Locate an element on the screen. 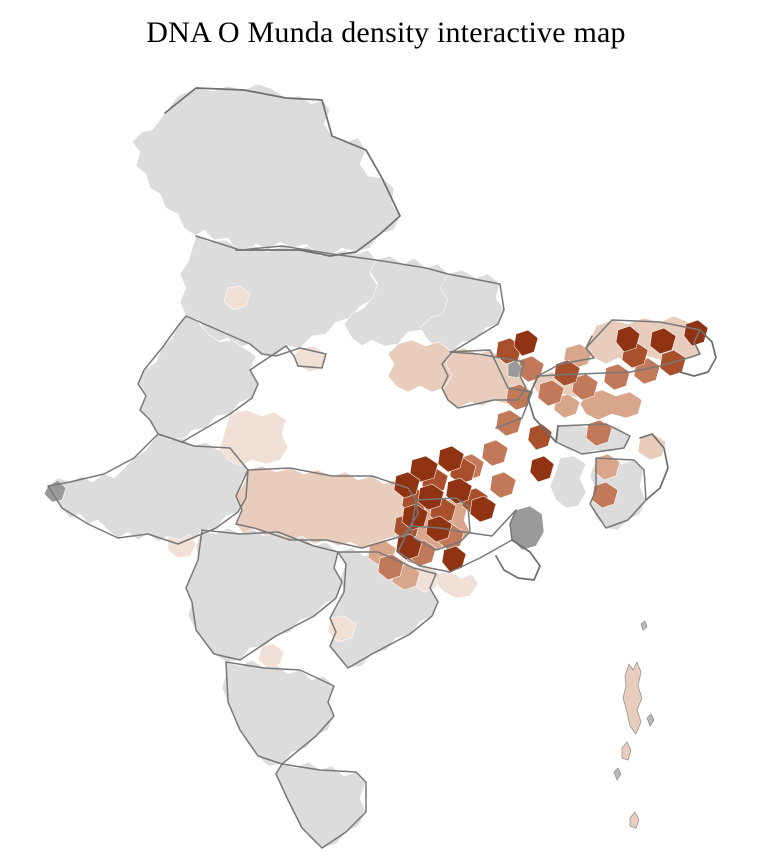 The width and height of the screenshot is (772, 866). restricted-no-data-districts is located at coordinates (294, 455).